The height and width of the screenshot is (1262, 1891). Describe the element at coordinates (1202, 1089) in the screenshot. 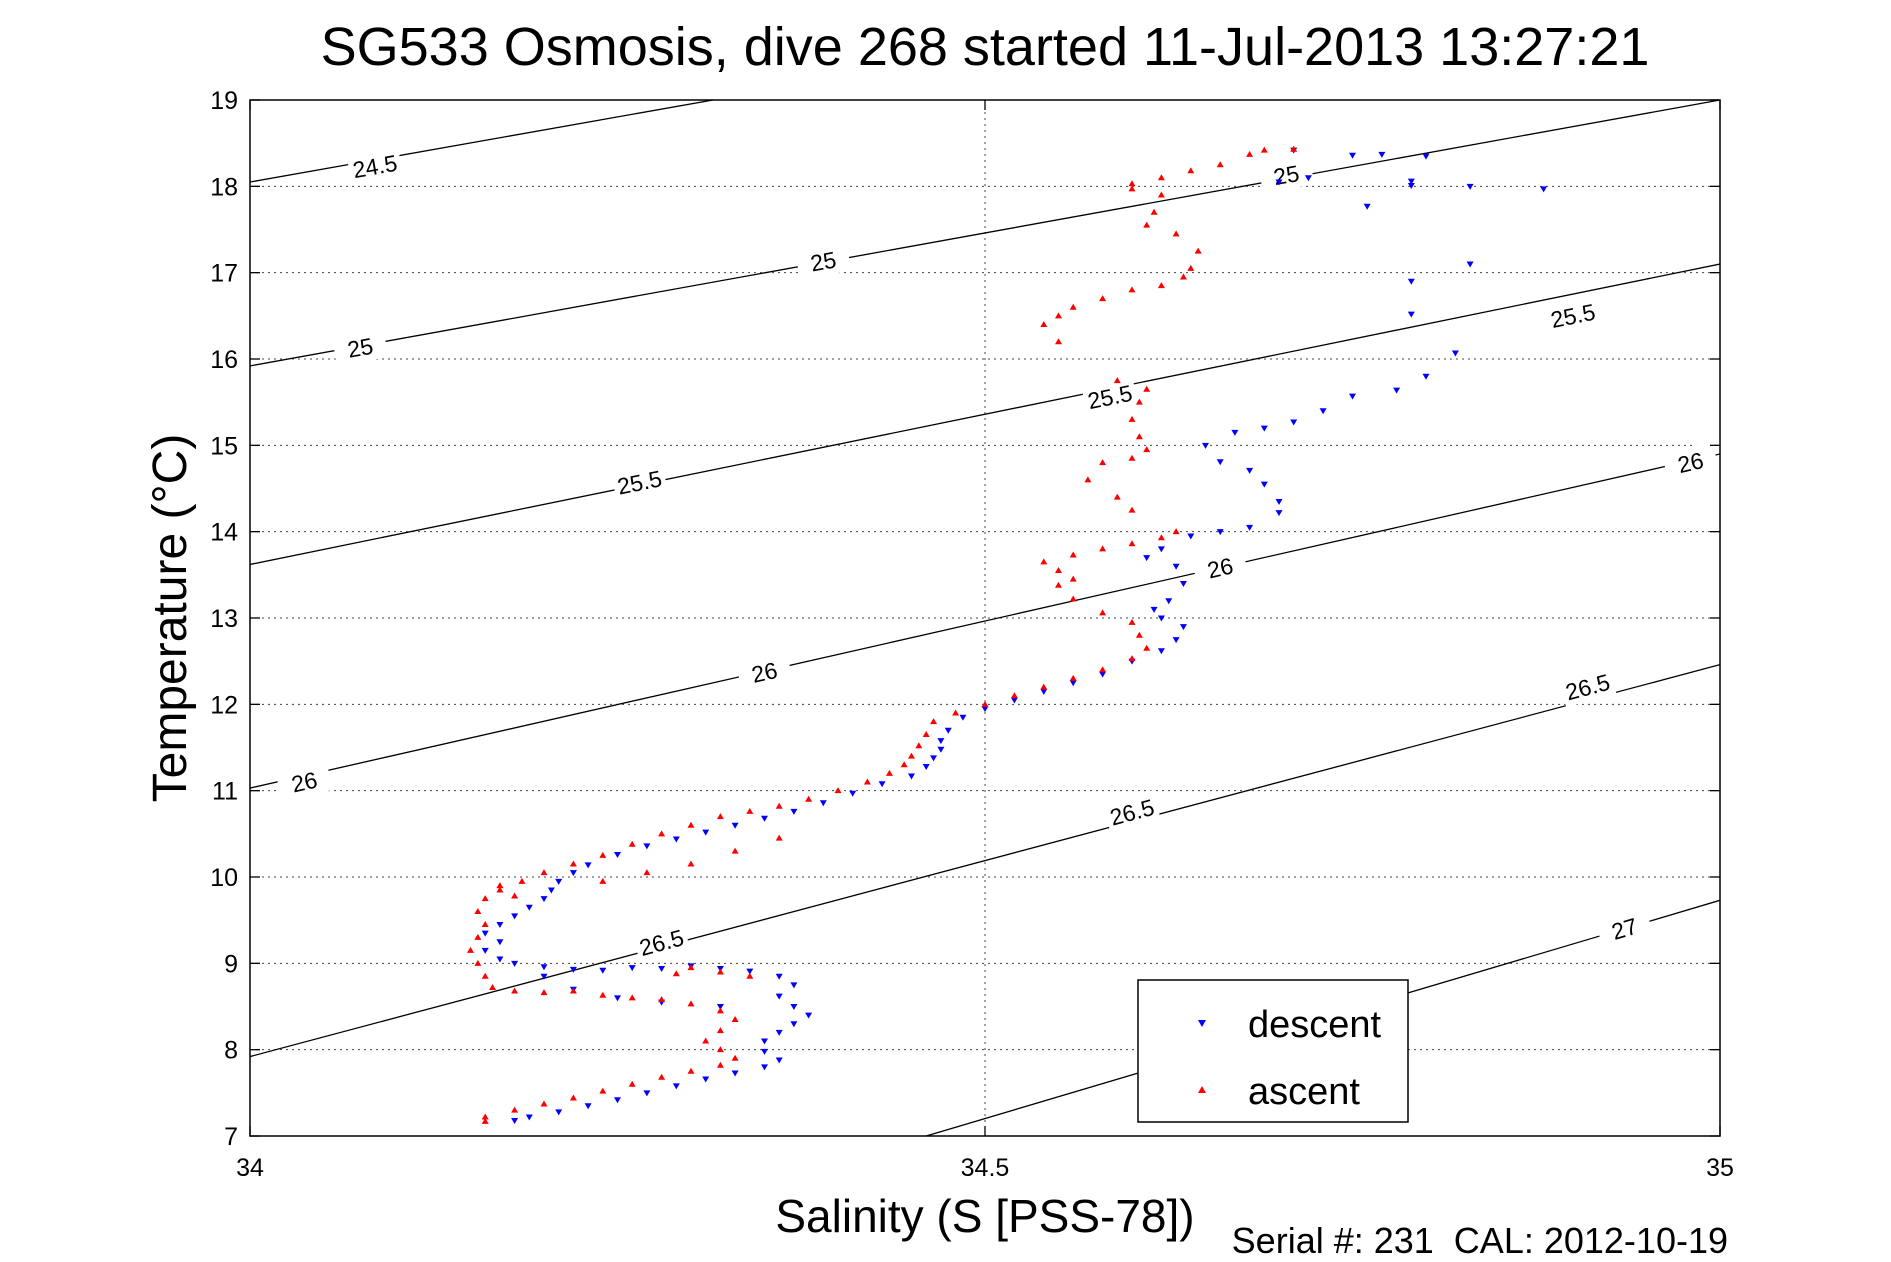

I see `legend-marker-ascent` at that location.